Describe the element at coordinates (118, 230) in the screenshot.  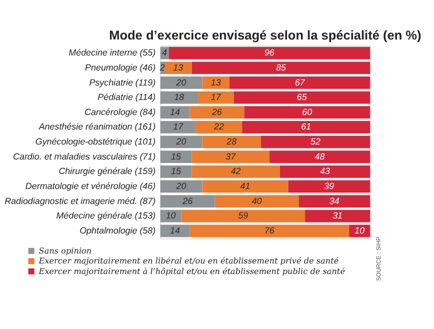
I see `y-tick-label: Ophtalmologie (58)` at that location.